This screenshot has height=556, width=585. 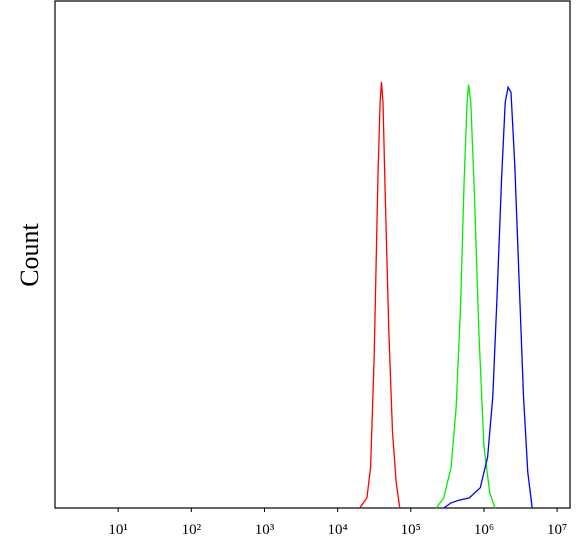 I want to click on x-tick-label: 10³, so click(x=265, y=530).